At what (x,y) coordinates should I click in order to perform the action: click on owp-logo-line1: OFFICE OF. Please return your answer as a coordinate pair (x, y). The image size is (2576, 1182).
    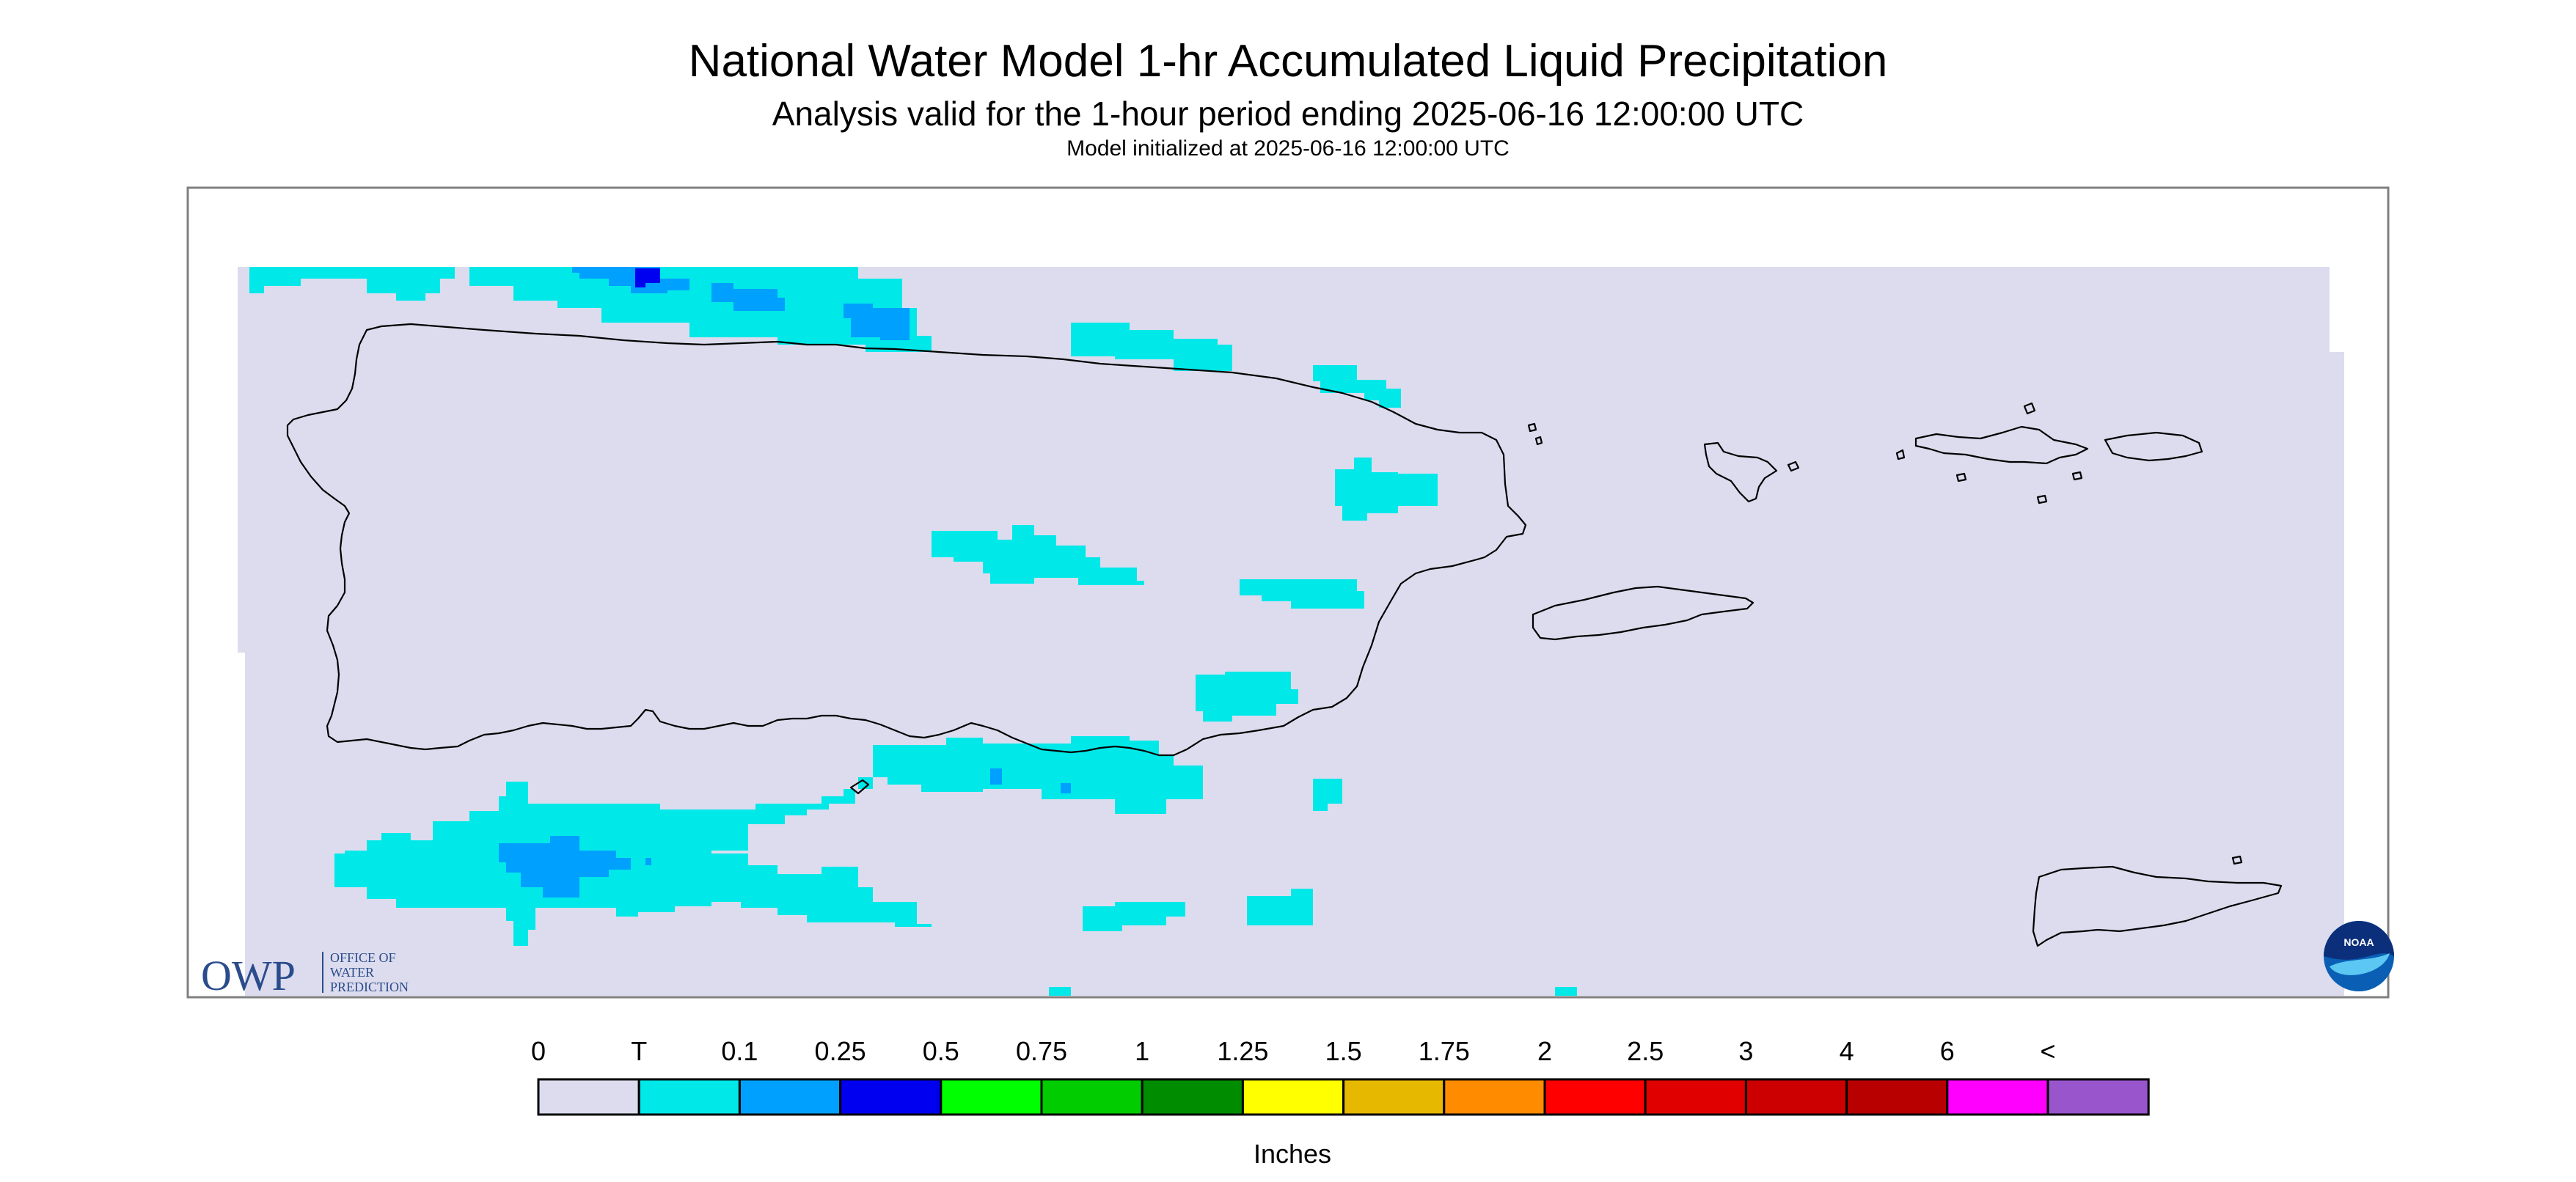
    Looking at the image, I should click on (363, 957).